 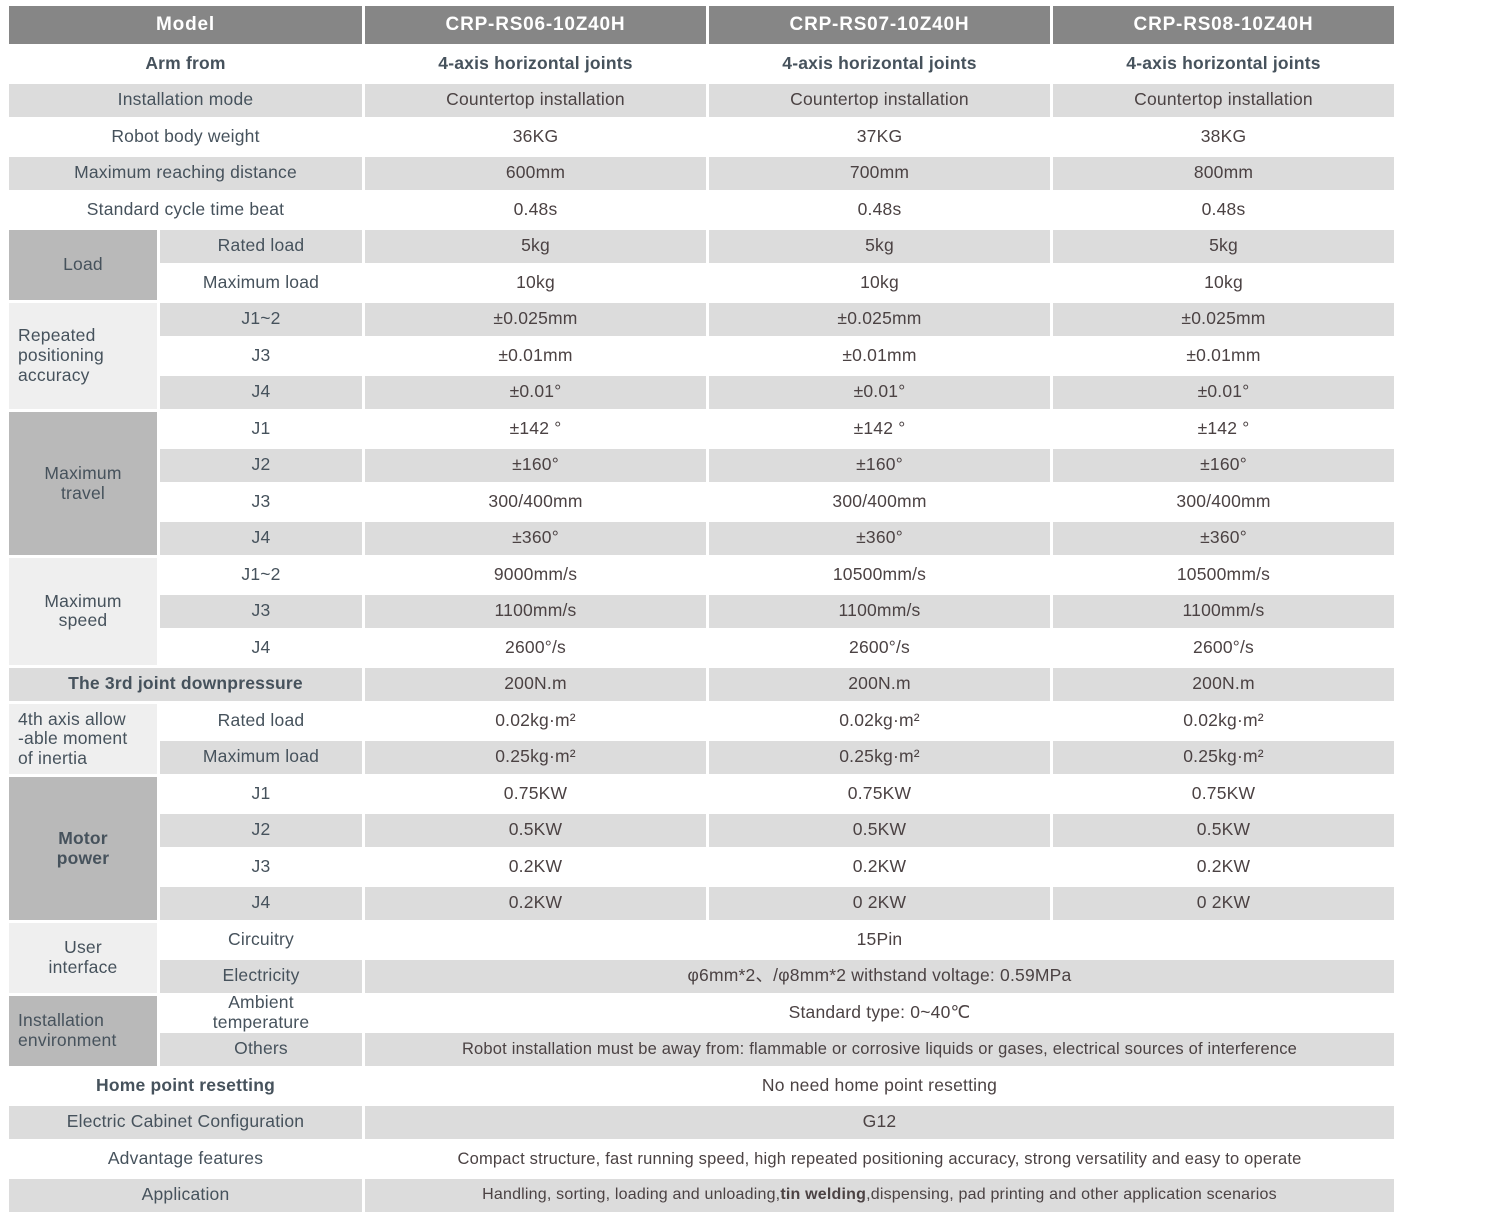 What do you see at coordinates (879, 173) in the screenshot?
I see `value-cell: 700mm` at bounding box center [879, 173].